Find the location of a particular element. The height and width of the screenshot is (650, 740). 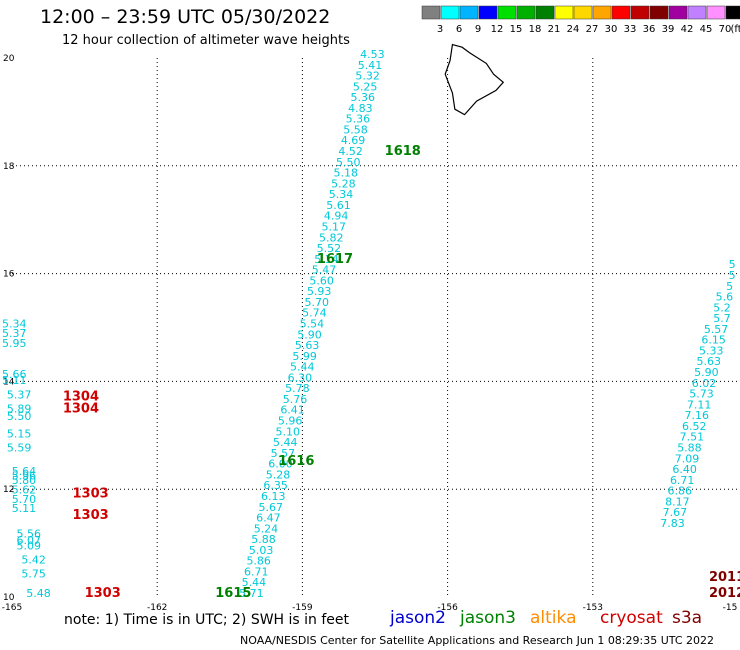

wave-height-value: 5.61 is located at coordinates (338, 205).